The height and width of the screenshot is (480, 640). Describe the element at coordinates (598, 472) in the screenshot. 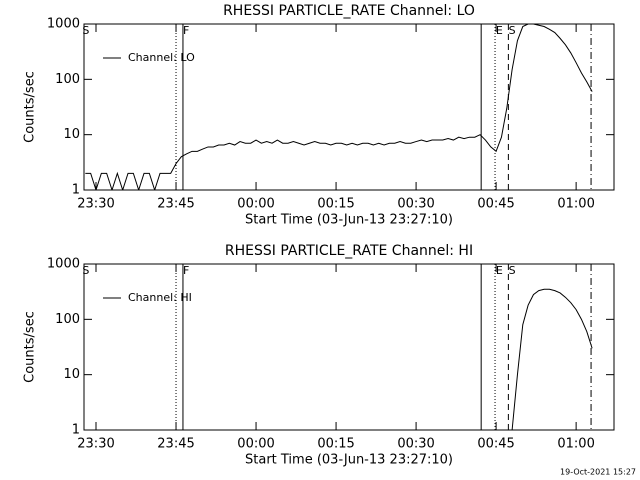

I see `timestamp: 19-Oct-2021 15:27` at that location.